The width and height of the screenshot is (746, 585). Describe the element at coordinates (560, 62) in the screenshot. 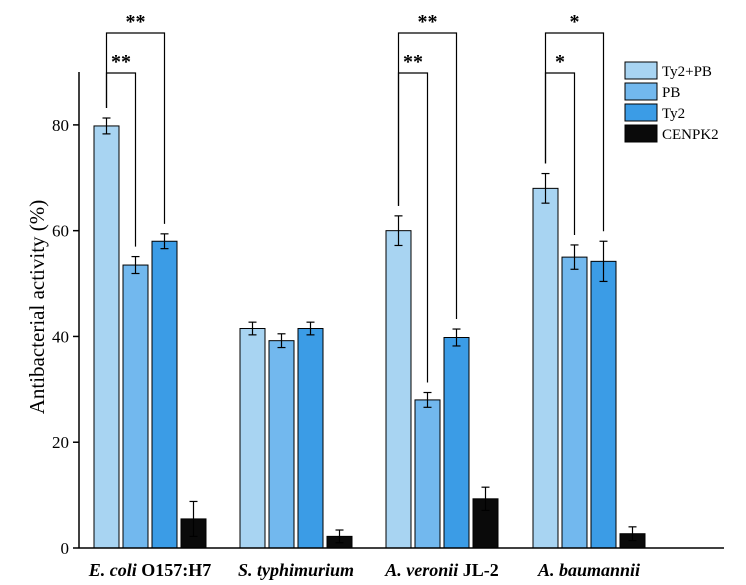

I see `significance-label-4: *` at that location.